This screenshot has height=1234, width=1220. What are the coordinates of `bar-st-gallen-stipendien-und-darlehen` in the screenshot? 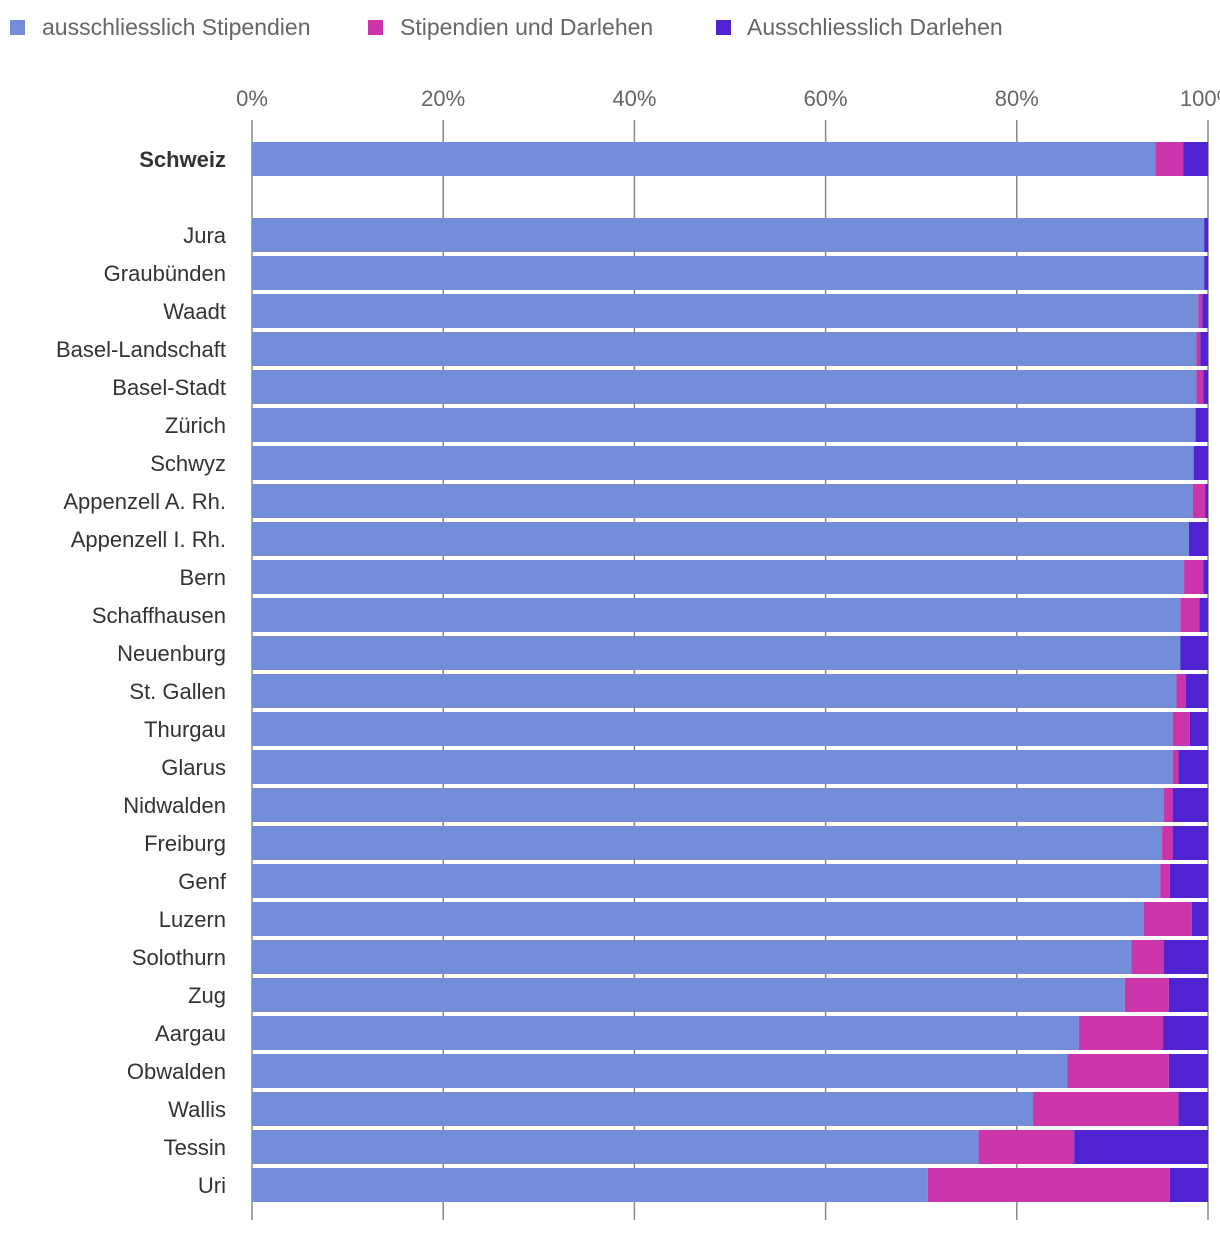 It's located at (1181, 691).